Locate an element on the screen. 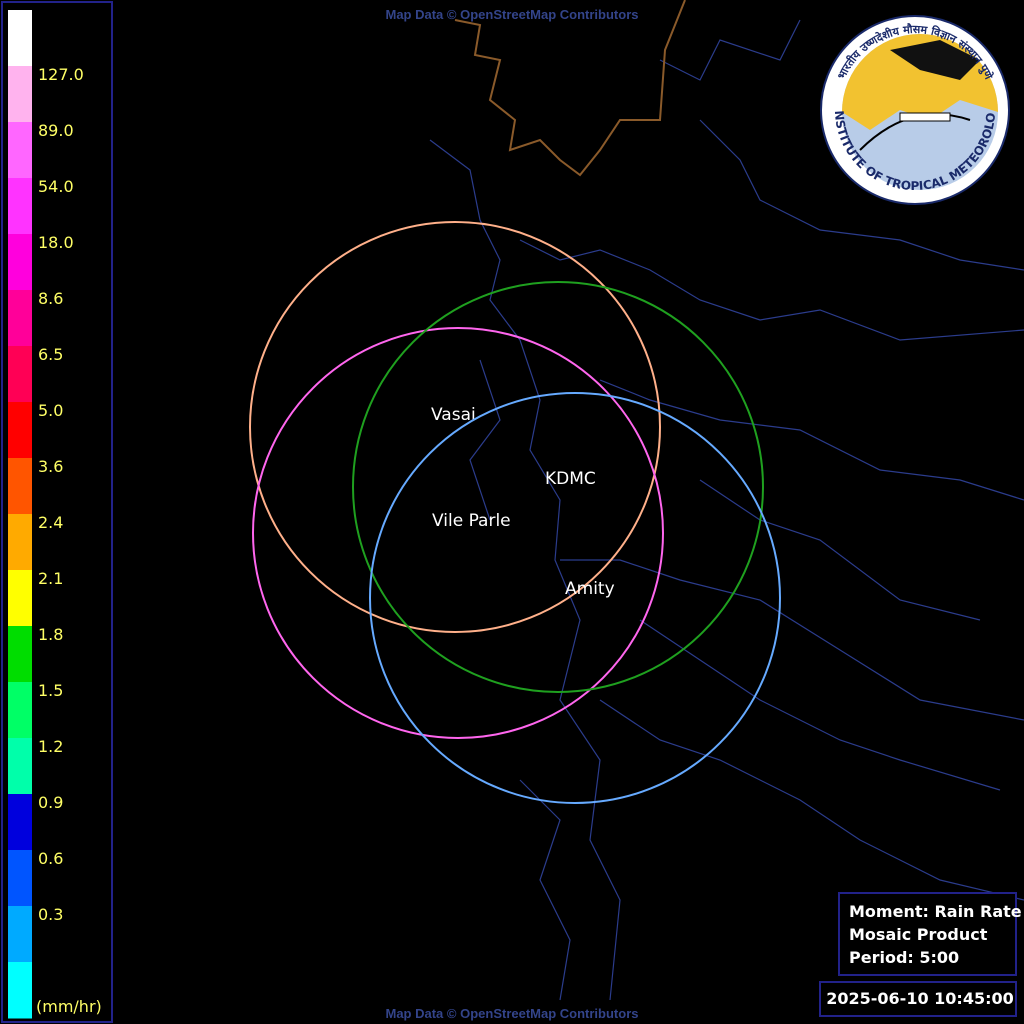  legend-label: 1.5 is located at coordinates (50, 690).